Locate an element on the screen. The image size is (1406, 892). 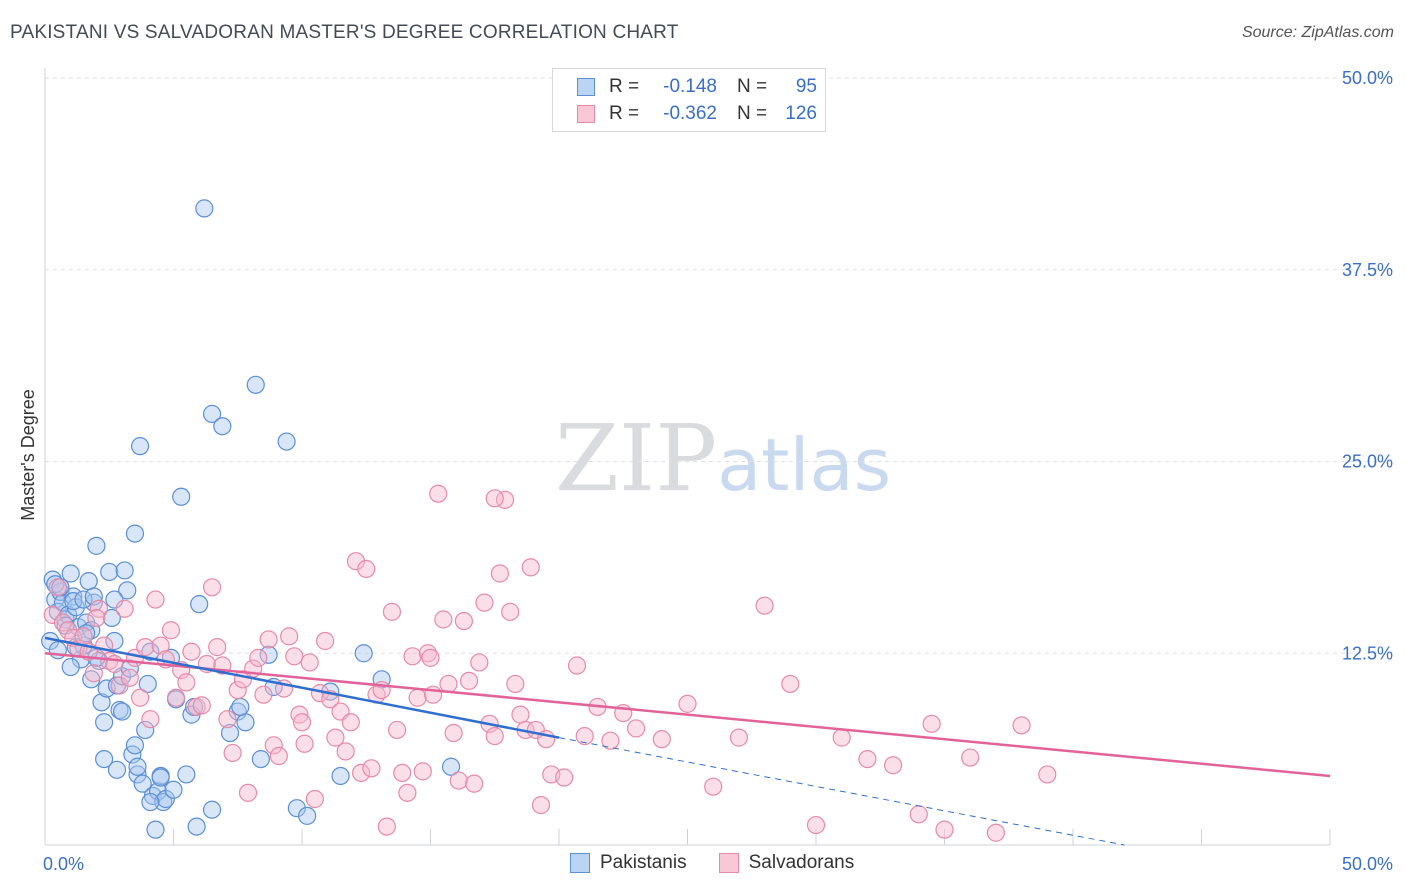
r-value: -0.148 is located at coordinates (690, 86).